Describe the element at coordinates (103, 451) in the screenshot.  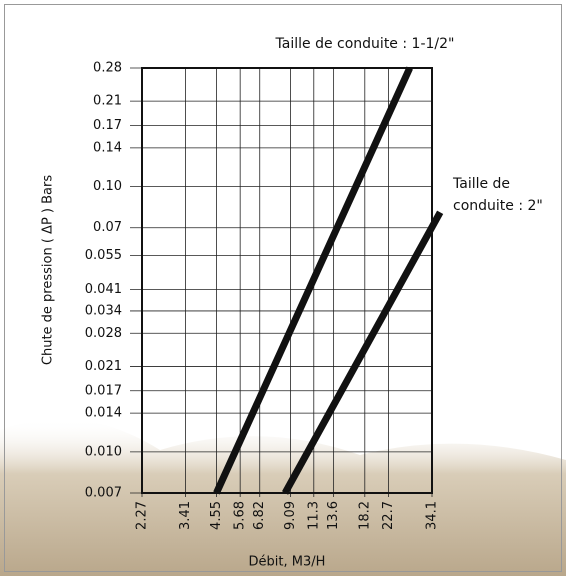
I see `y-tick-label: 0.010` at that location.